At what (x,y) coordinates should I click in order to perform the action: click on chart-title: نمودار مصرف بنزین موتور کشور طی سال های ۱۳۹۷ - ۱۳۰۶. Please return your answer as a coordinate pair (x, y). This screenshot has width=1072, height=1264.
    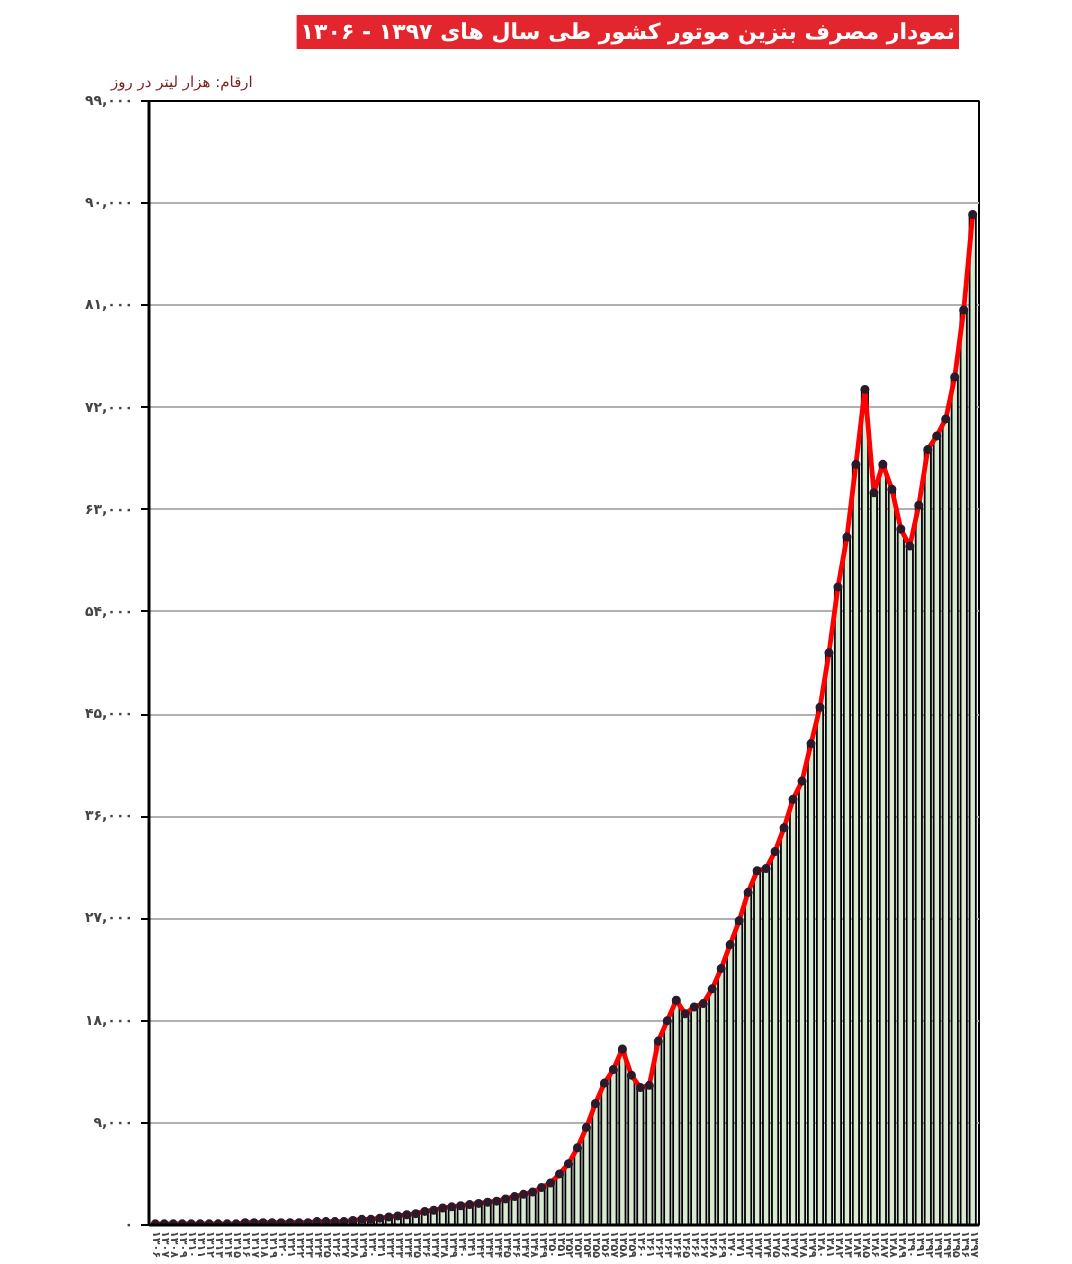
    Looking at the image, I should click on (628, 32).